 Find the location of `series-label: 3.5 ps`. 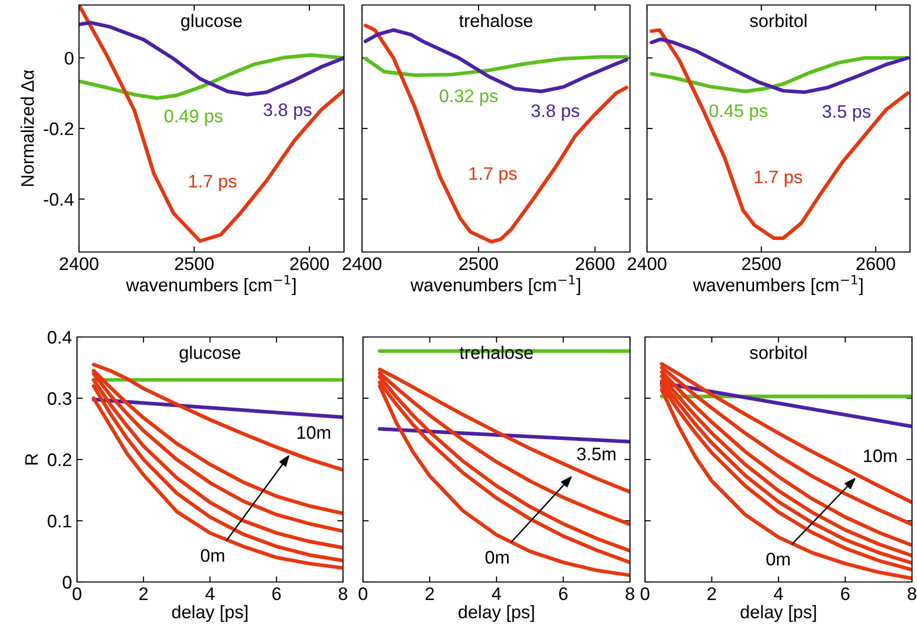

series-label: 3.5 ps is located at coordinates (846, 113).